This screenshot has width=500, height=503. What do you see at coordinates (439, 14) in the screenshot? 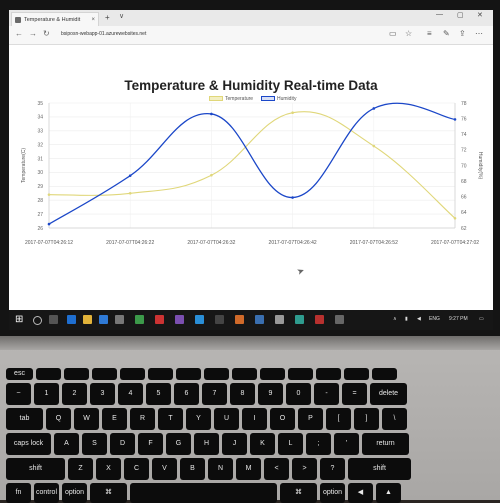
I see `minimize-icon: —` at bounding box center [439, 14].